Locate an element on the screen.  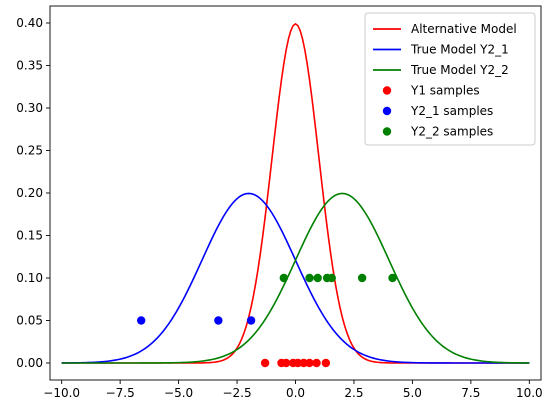
x-tick-label-8: 7.5 is located at coordinates (470, 393).